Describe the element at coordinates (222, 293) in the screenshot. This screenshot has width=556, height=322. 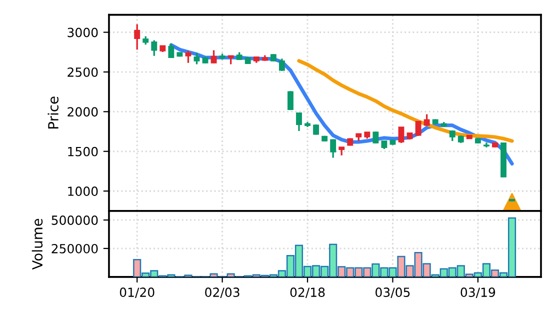
I see `x-tick-label: 02/03` at that location.